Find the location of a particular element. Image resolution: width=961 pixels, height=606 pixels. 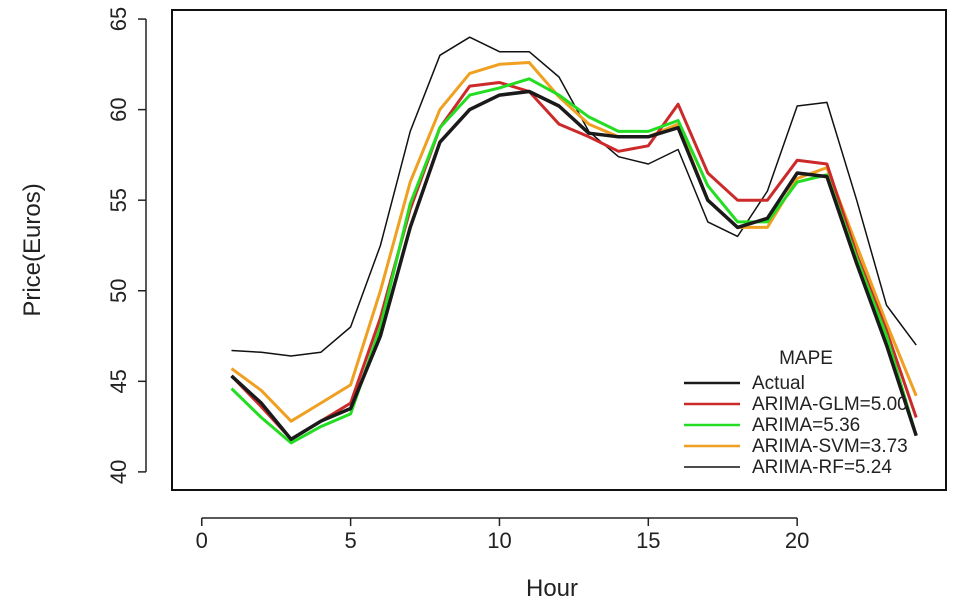

y-tick-label: 55 is located at coordinates (118, 200).